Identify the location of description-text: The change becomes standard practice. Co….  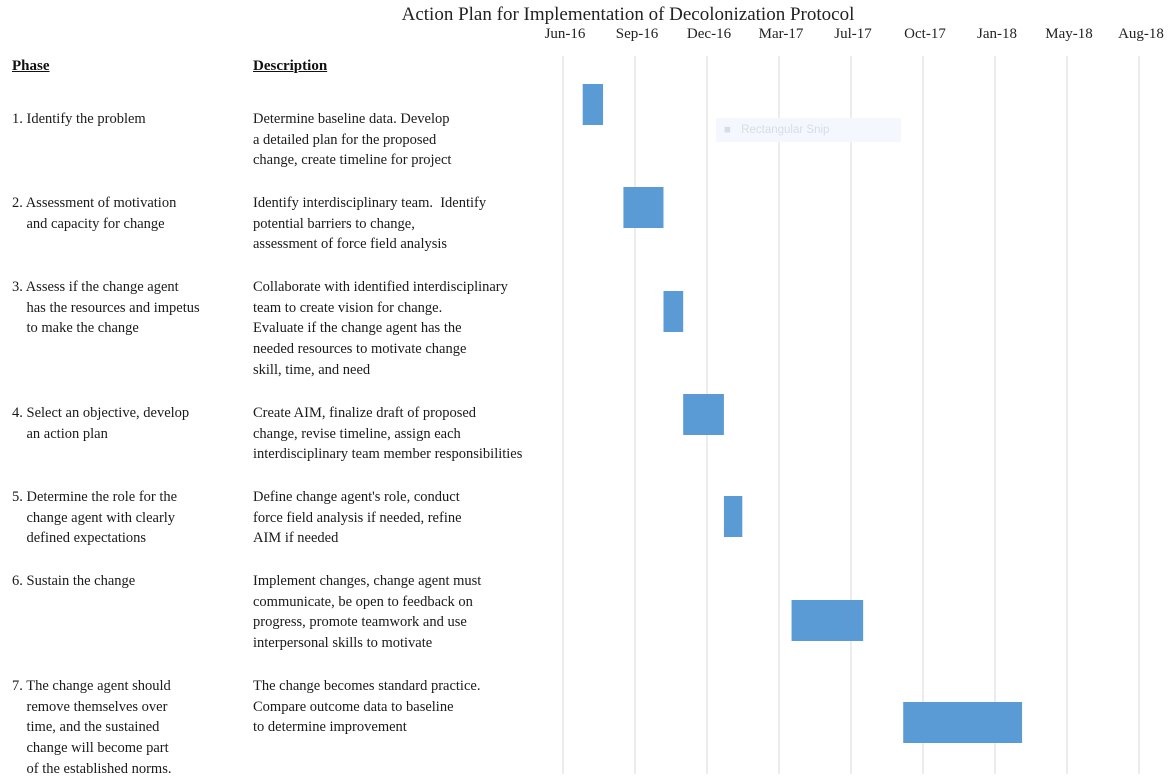
(367, 707).